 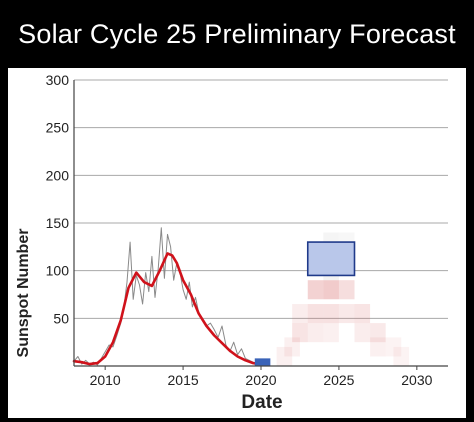 I want to click on y-tick-label: 100, so click(x=58, y=271).